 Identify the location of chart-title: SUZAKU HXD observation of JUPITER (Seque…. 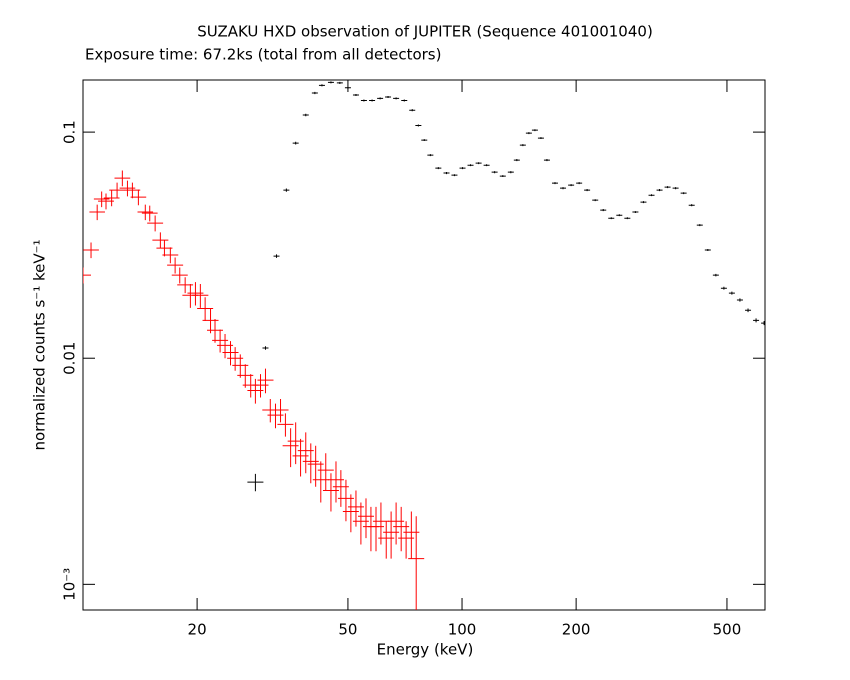
(425, 32).